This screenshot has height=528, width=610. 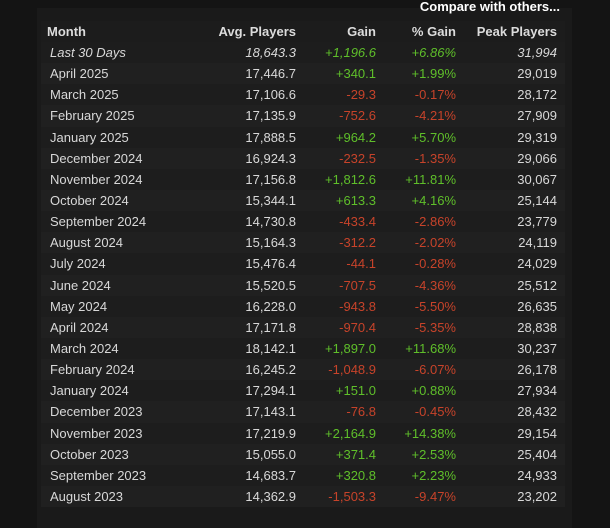 What do you see at coordinates (416, 222) in the screenshot?
I see `pct-gain-cell: -2.86%` at bounding box center [416, 222].